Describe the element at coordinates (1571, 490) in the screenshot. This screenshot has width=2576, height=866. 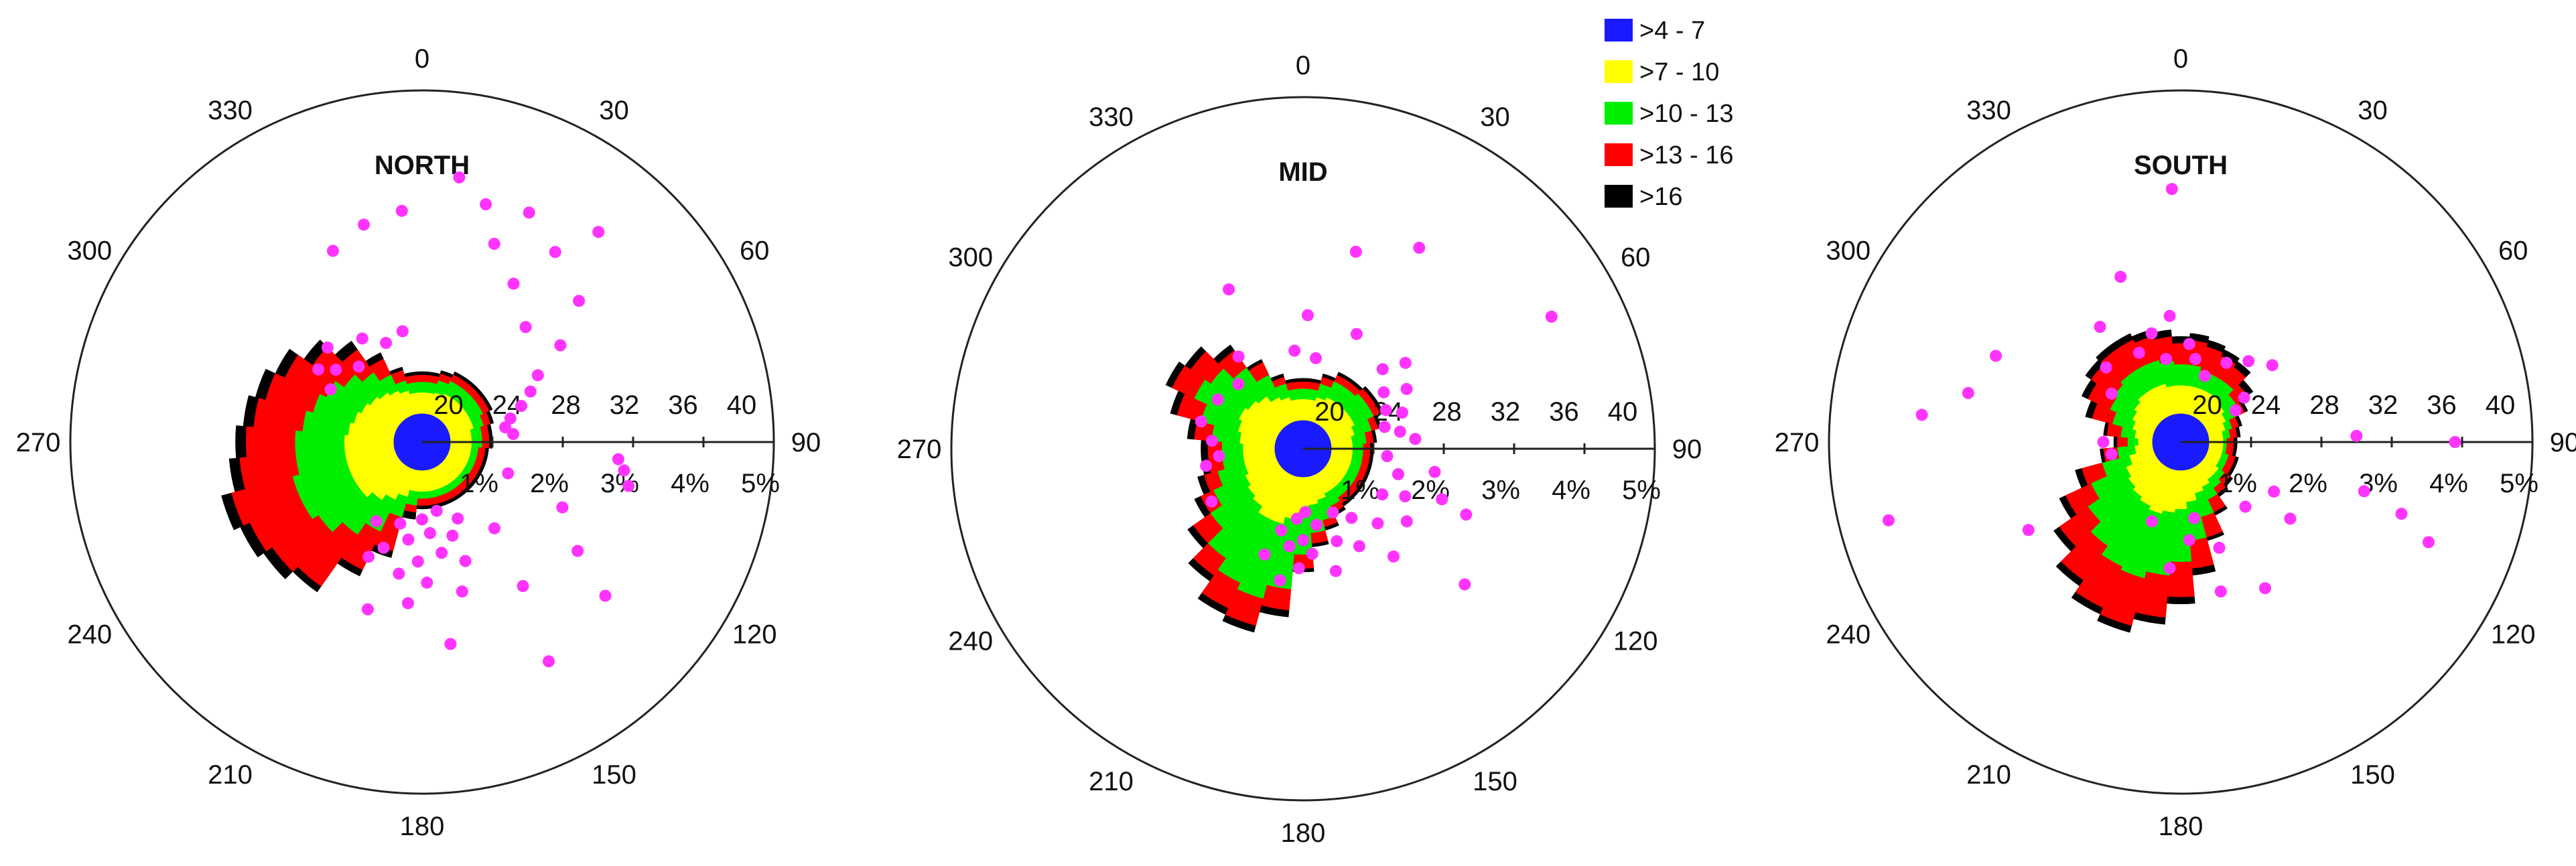
I see `radial-tick-label: 4%` at that location.